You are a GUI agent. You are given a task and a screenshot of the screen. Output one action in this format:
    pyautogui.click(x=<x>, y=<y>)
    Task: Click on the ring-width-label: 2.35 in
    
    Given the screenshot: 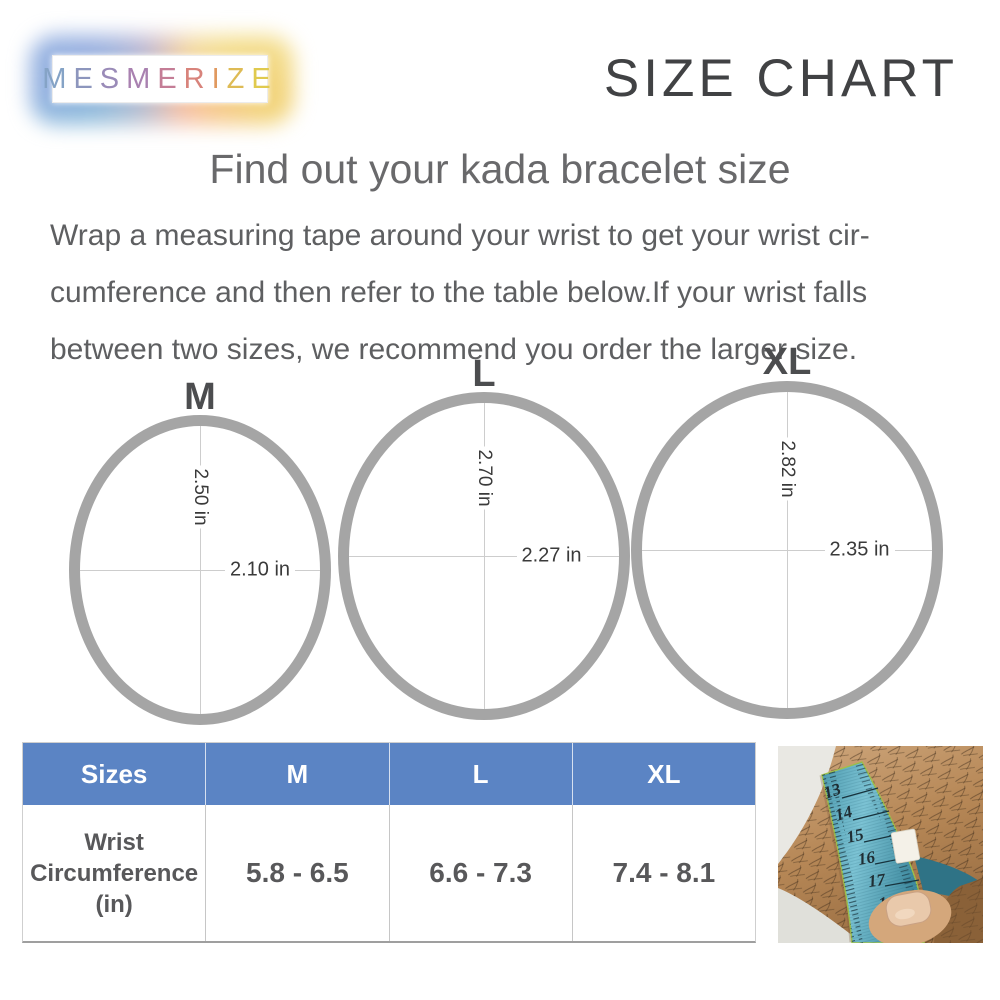 What is the action you would take?
    pyautogui.click(x=859, y=550)
    